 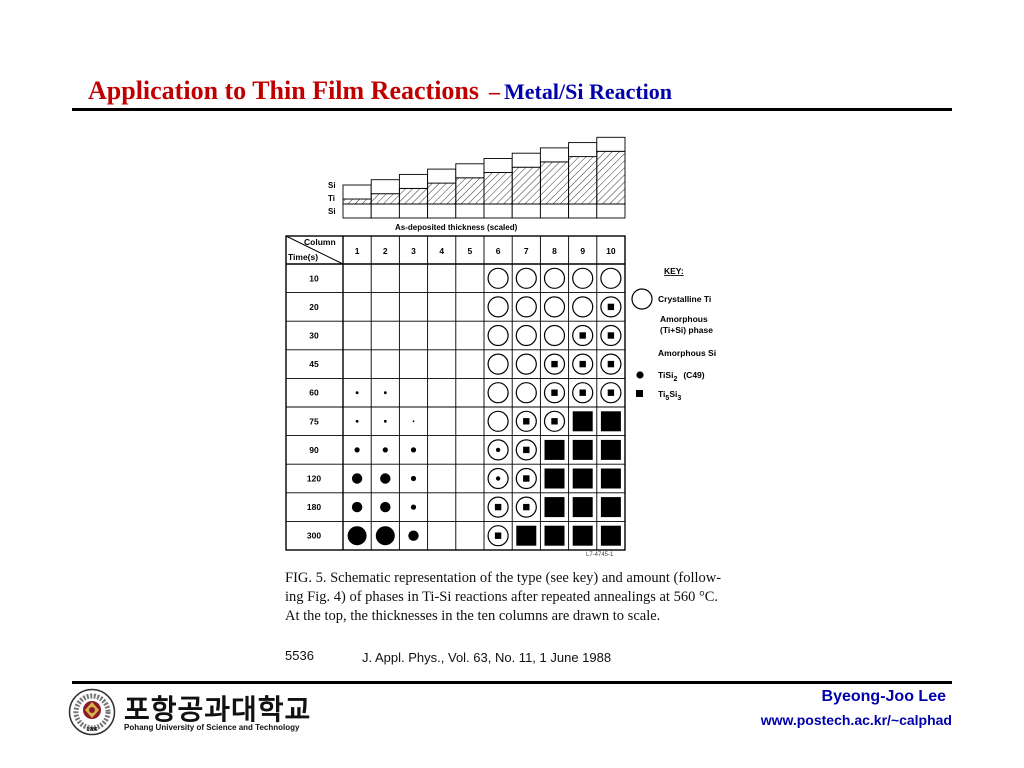 What do you see at coordinates (314, 479) in the screenshot?
I see `time-header: 120` at bounding box center [314, 479].